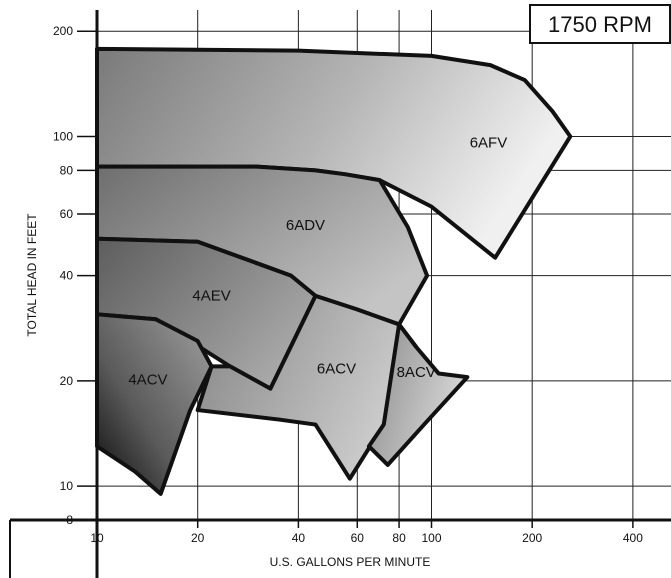 The image size is (671, 578). Describe the element at coordinates (399, 538) in the screenshot. I see `x-tick-label-80: 80` at that location.